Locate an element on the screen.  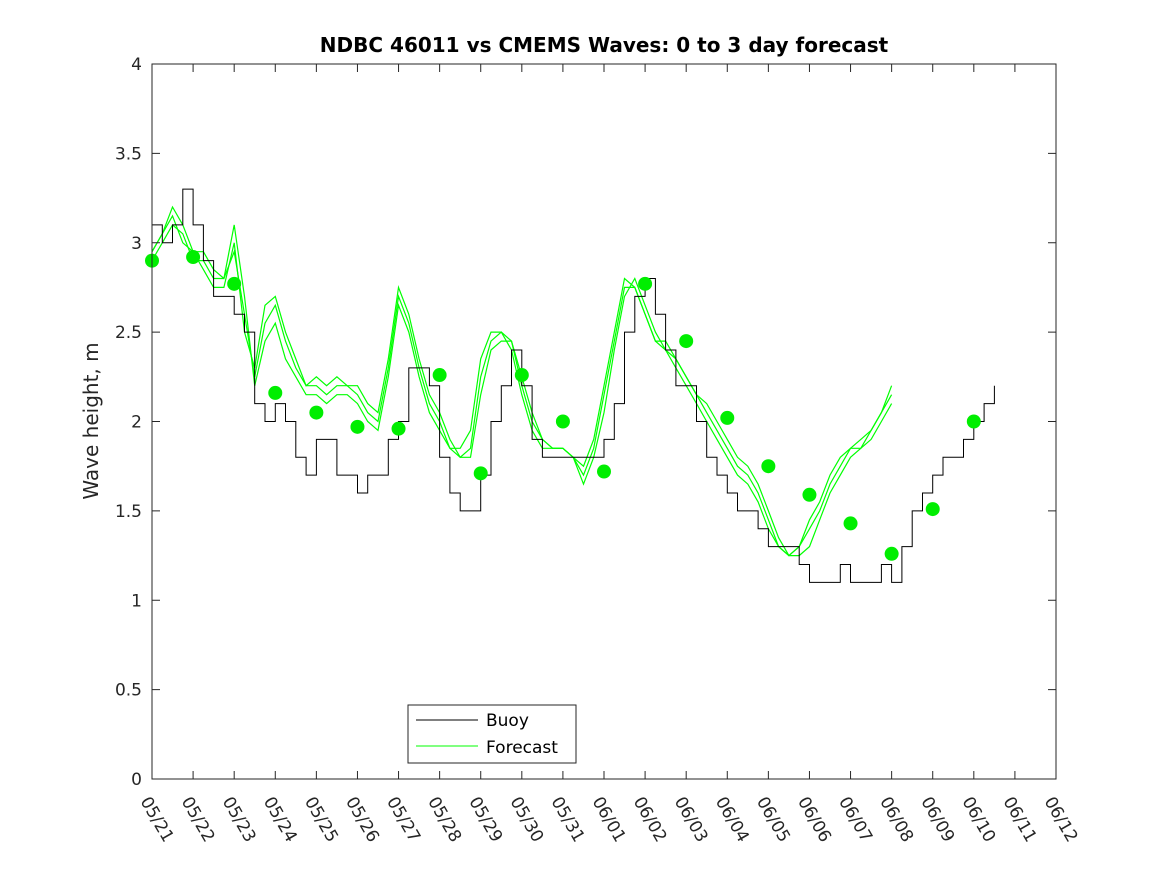
y-tick-label: 0 is located at coordinates (136, 780).